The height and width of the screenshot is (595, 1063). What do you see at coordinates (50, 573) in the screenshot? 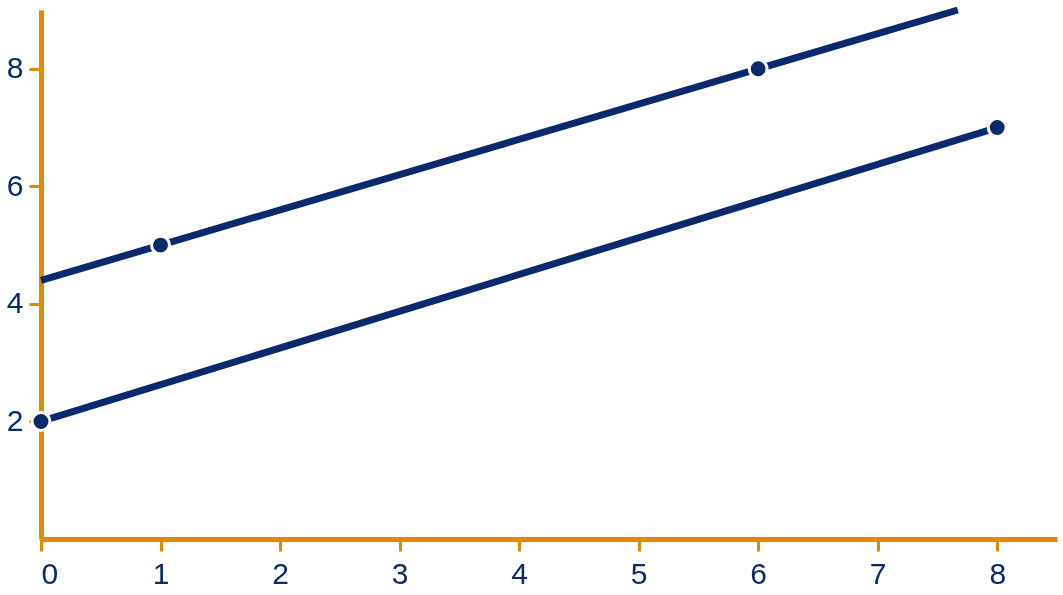
I see `x-tick-label: 0` at bounding box center [50, 573].